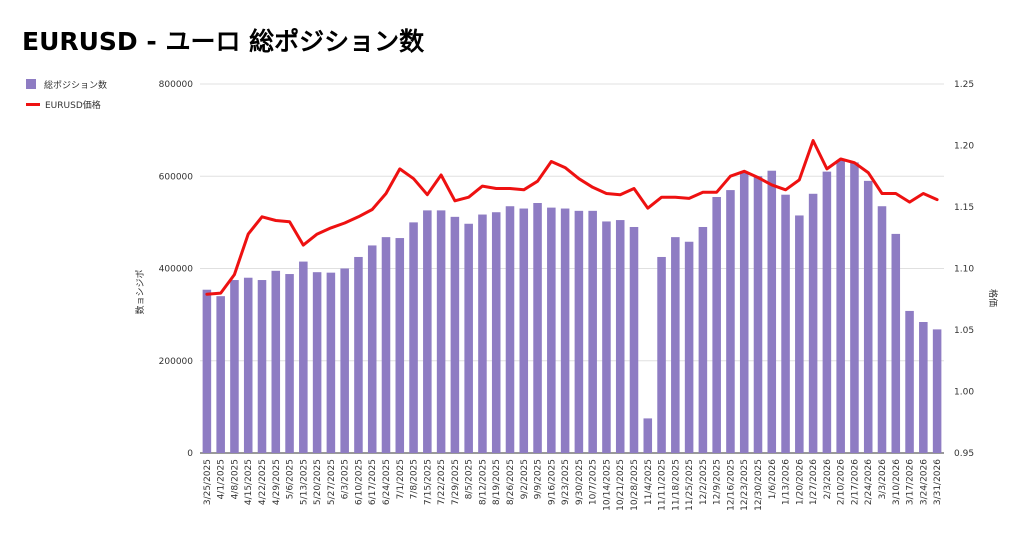  I want to click on y2-axis-label: 格価, so click(993, 298).